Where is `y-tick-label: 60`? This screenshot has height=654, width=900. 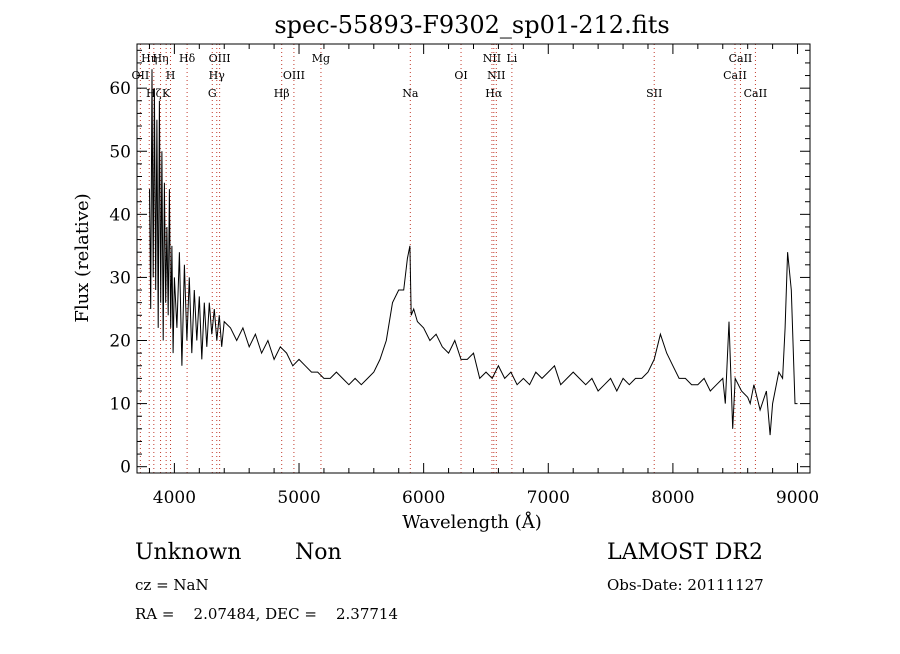 y-tick-label: 60 is located at coordinates (120, 89).